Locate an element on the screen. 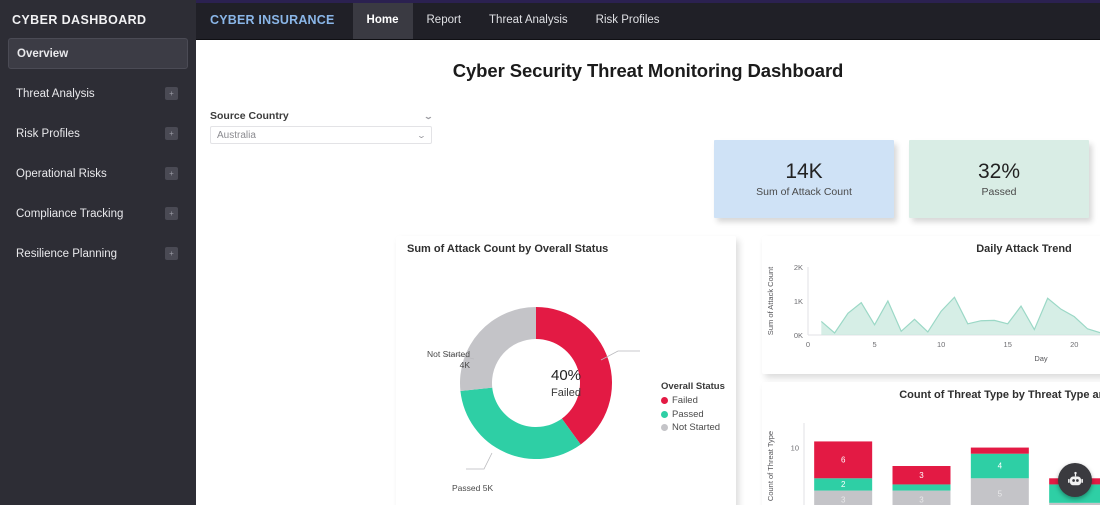 This screenshot has height=505, width=1100. donut-chart-title: Sum of Attack Count by Overall Status is located at coordinates (508, 249).